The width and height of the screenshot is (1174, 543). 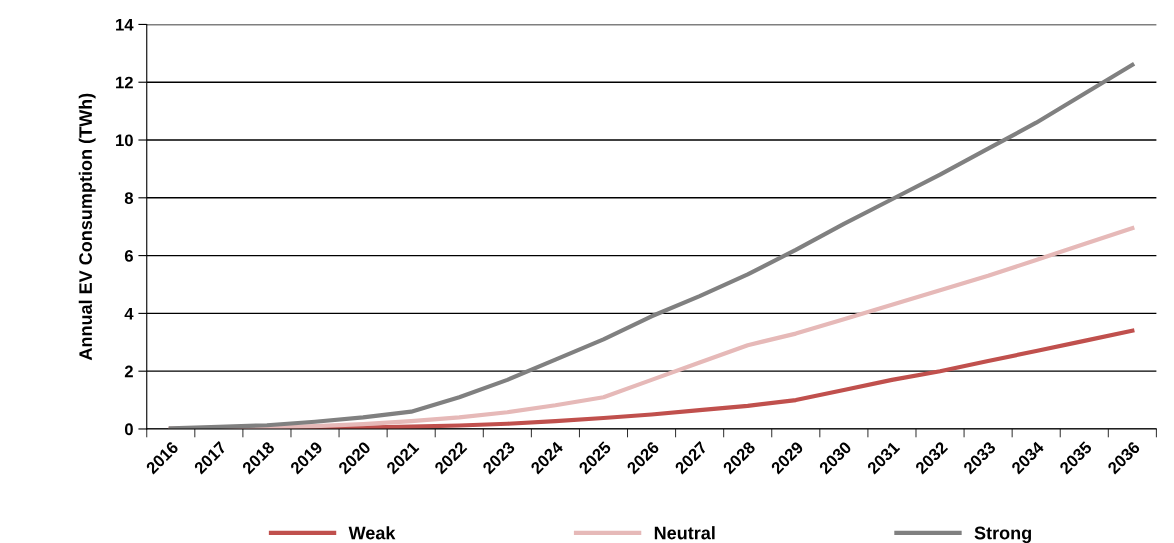 What do you see at coordinates (1002, 534) in the screenshot?
I see `legend-label: Strong` at bounding box center [1002, 534].